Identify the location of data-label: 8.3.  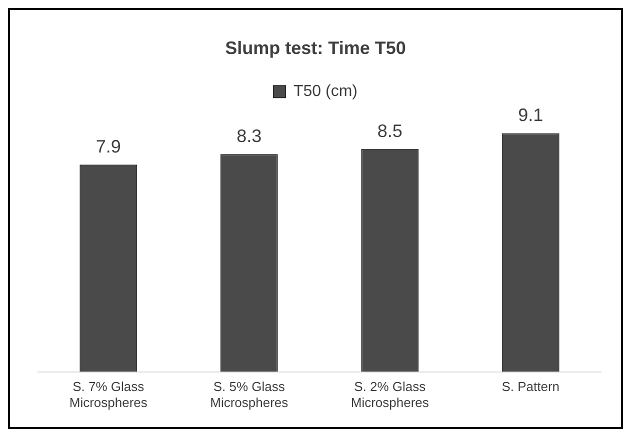
(249, 136).